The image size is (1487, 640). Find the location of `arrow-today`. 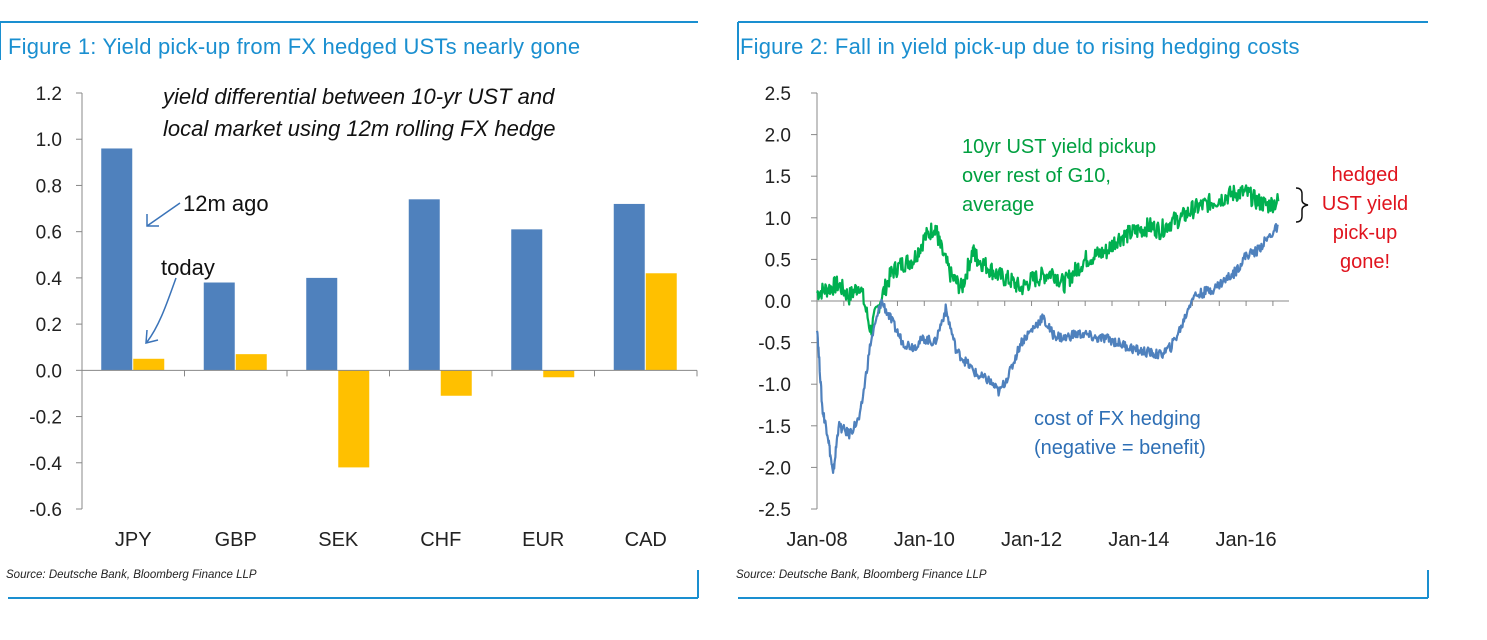

arrow-today is located at coordinates (161, 310).